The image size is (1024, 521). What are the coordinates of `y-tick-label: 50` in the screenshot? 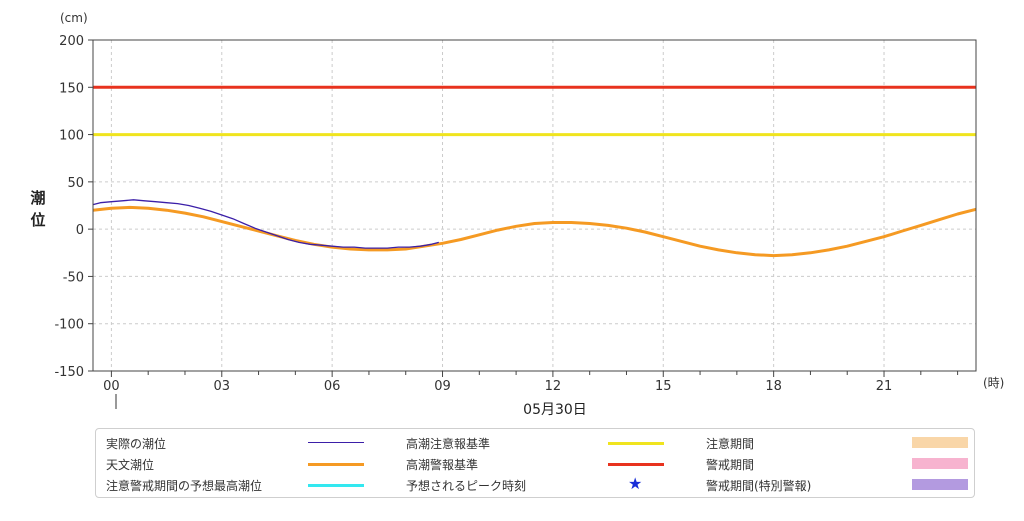 It's located at (75, 183).